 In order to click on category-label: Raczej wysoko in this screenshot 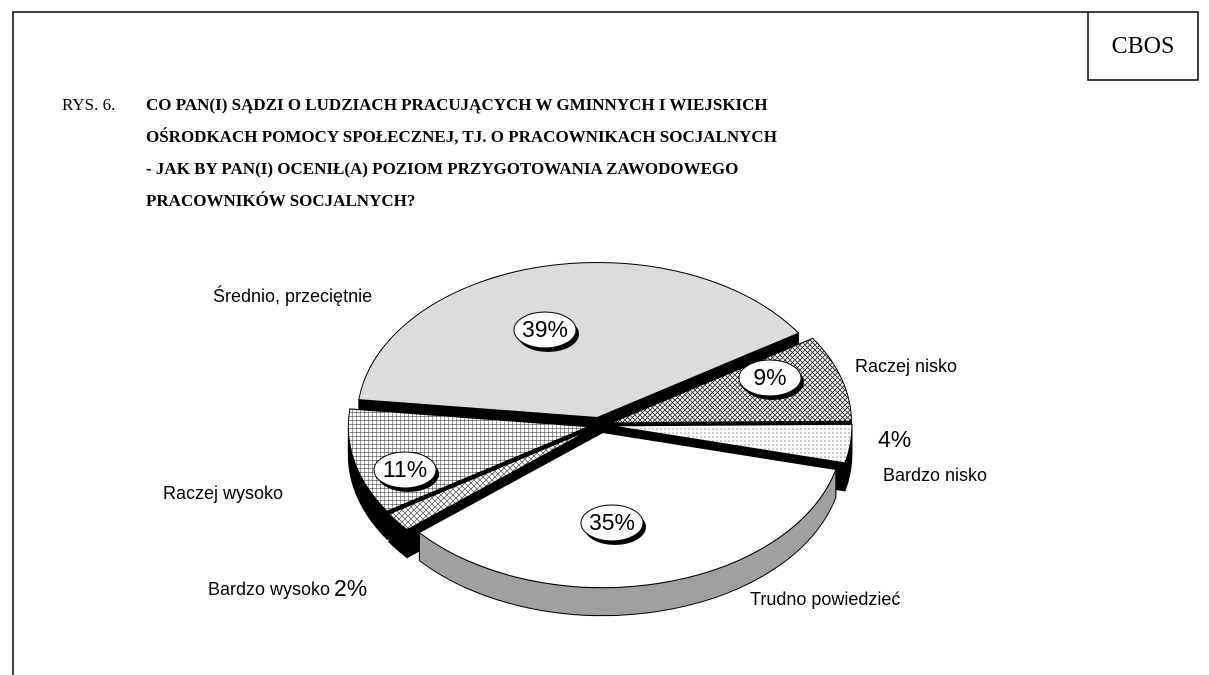, I will do `click(223, 493)`.